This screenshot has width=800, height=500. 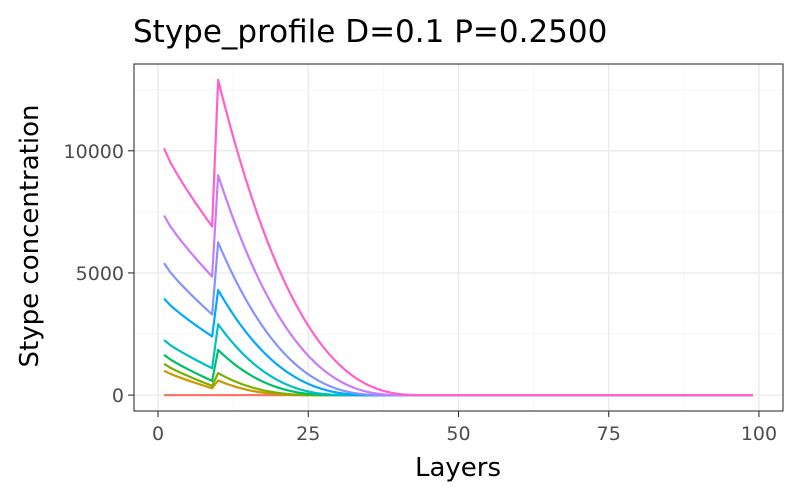 What do you see at coordinates (458, 468) in the screenshot?
I see `x-axis-title: Layers` at bounding box center [458, 468].